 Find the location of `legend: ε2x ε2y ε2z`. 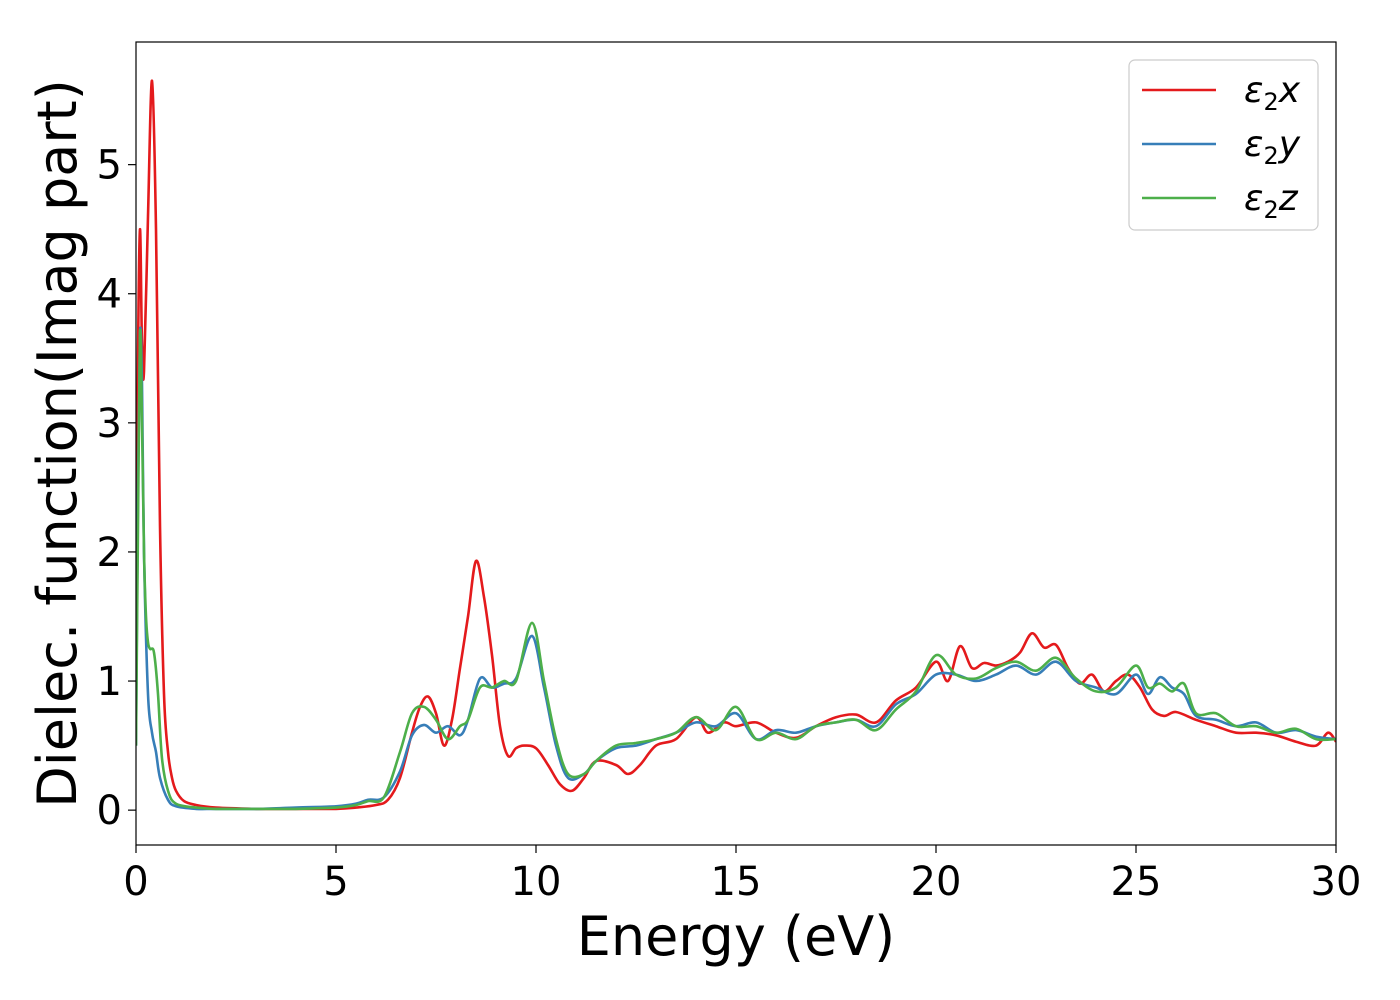

legend: ε2x ε2y ε2z is located at coordinates (1223, 145).